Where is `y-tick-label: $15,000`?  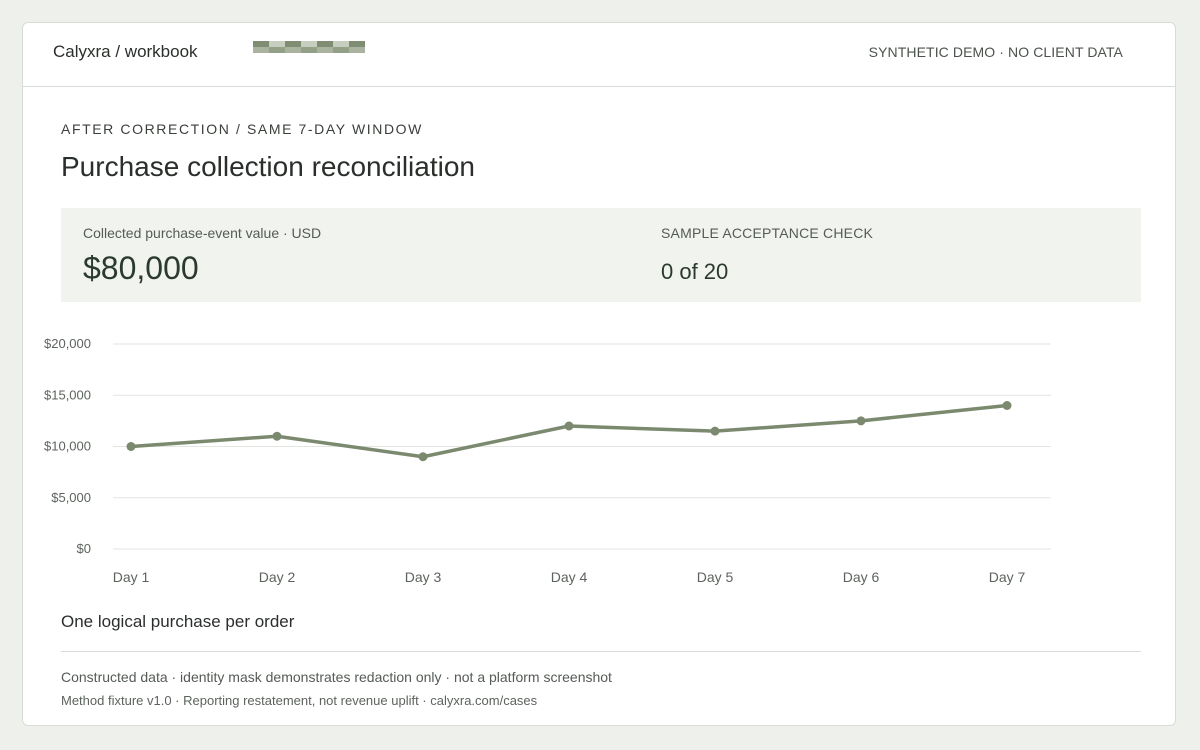 y-tick-label: $15,000 is located at coordinates (67, 394).